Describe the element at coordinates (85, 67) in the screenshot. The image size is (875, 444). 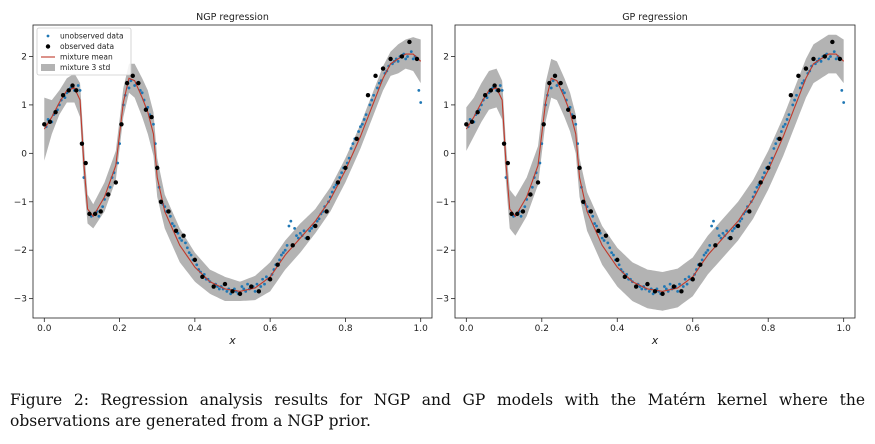
I see `legend-entry-label: mixture 3 std` at that location.